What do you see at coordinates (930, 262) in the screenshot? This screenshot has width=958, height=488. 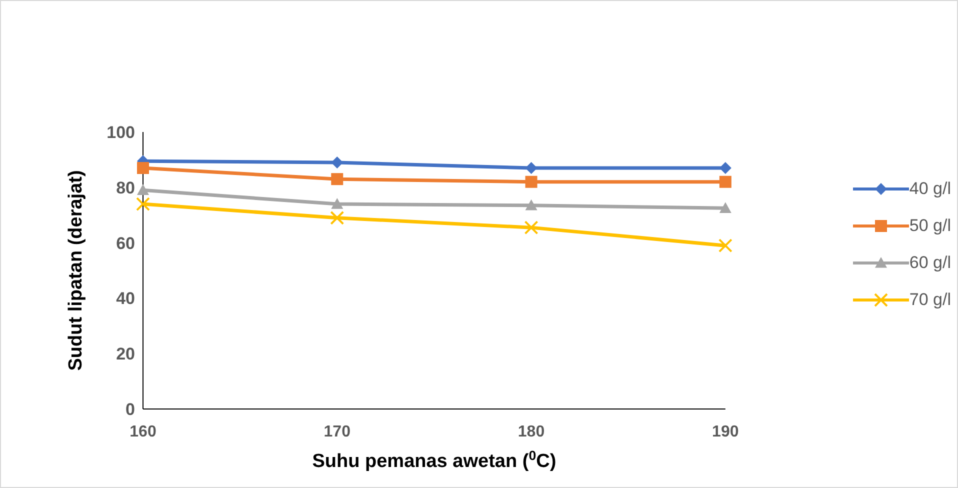 I see `legend-label: 60 g/l` at bounding box center [930, 262].